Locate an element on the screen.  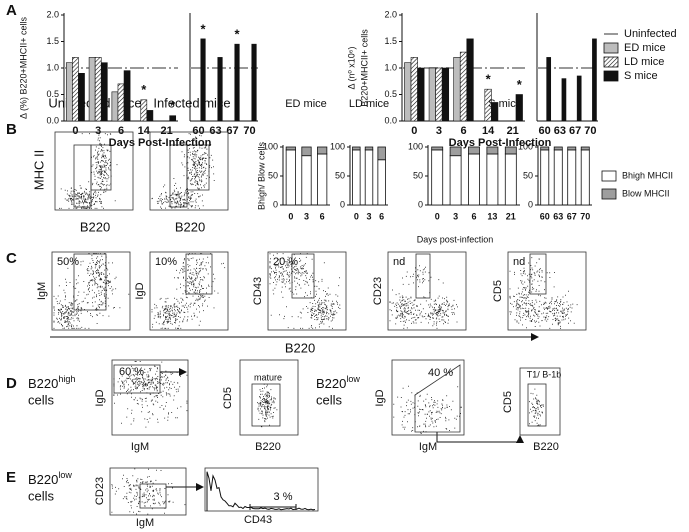
sup: low is located at coordinates (65, 475).